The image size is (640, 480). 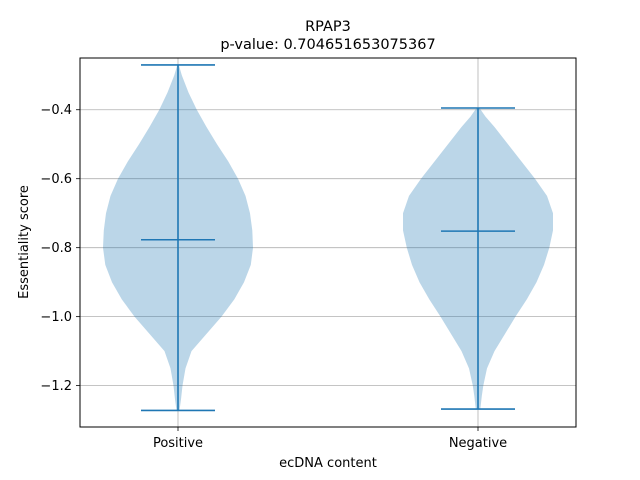 I want to click on x-tick-label: Positive, so click(x=178, y=443).